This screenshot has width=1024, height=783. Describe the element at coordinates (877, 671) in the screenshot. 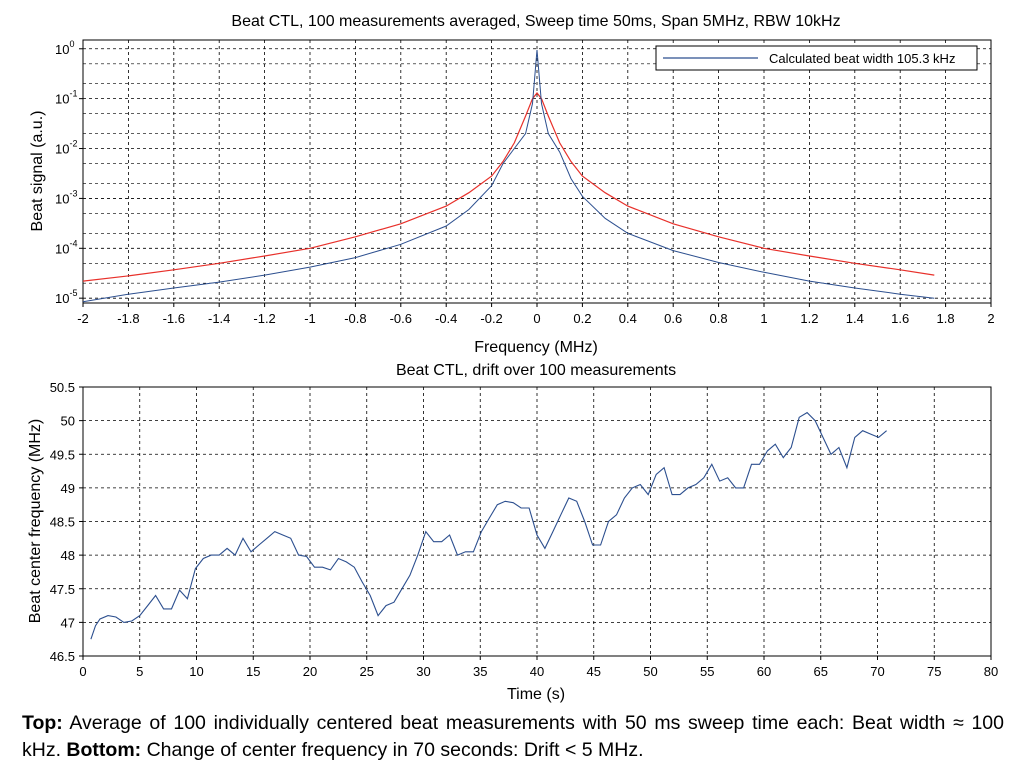

I see `bottom-x-tick-label: 70` at that location.